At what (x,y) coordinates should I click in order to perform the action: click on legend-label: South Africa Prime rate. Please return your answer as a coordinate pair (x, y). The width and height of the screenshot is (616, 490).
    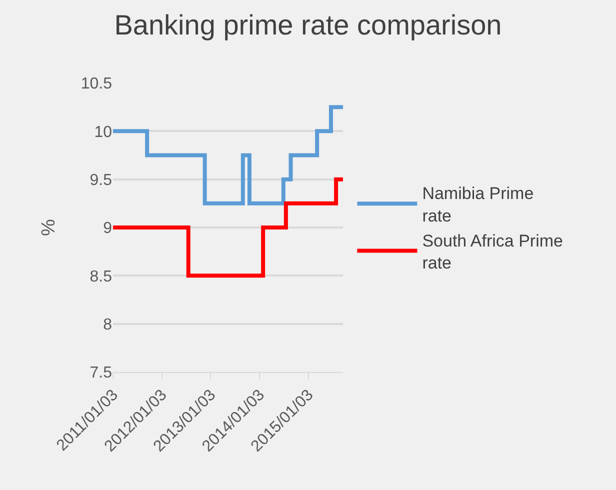
    Looking at the image, I should click on (492, 251).